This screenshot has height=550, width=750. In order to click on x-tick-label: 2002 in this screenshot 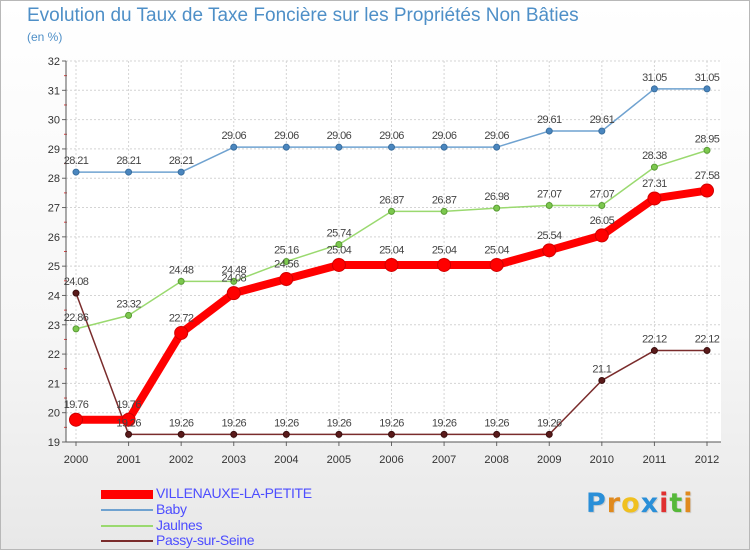, I will do `click(181, 460)`.